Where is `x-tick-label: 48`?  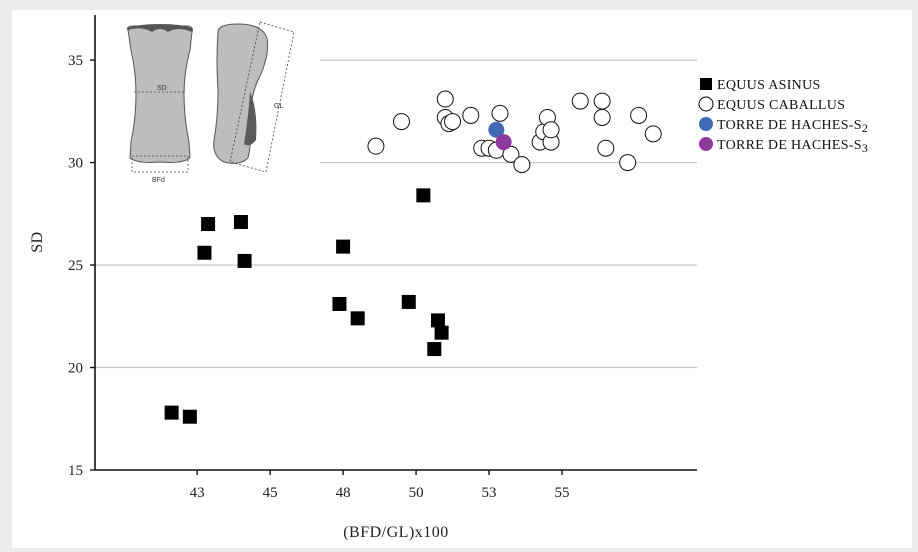
x-tick-label: 48 is located at coordinates (343, 493).